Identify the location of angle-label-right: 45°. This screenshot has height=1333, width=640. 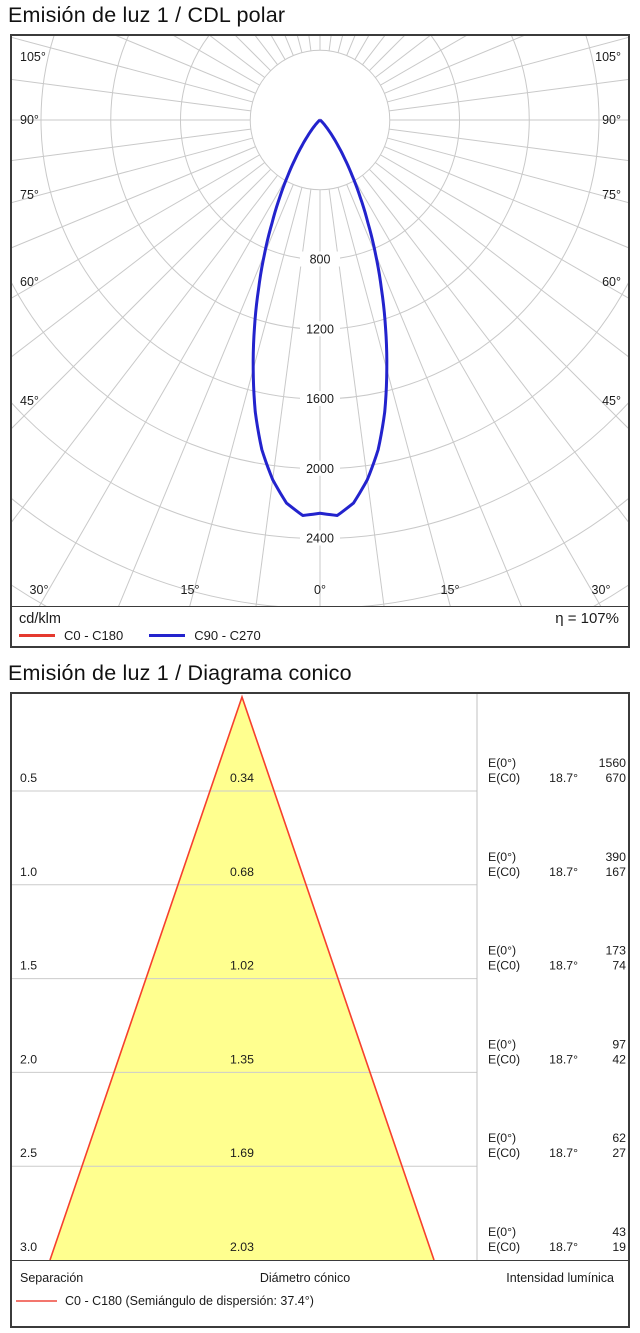
(611, 401).